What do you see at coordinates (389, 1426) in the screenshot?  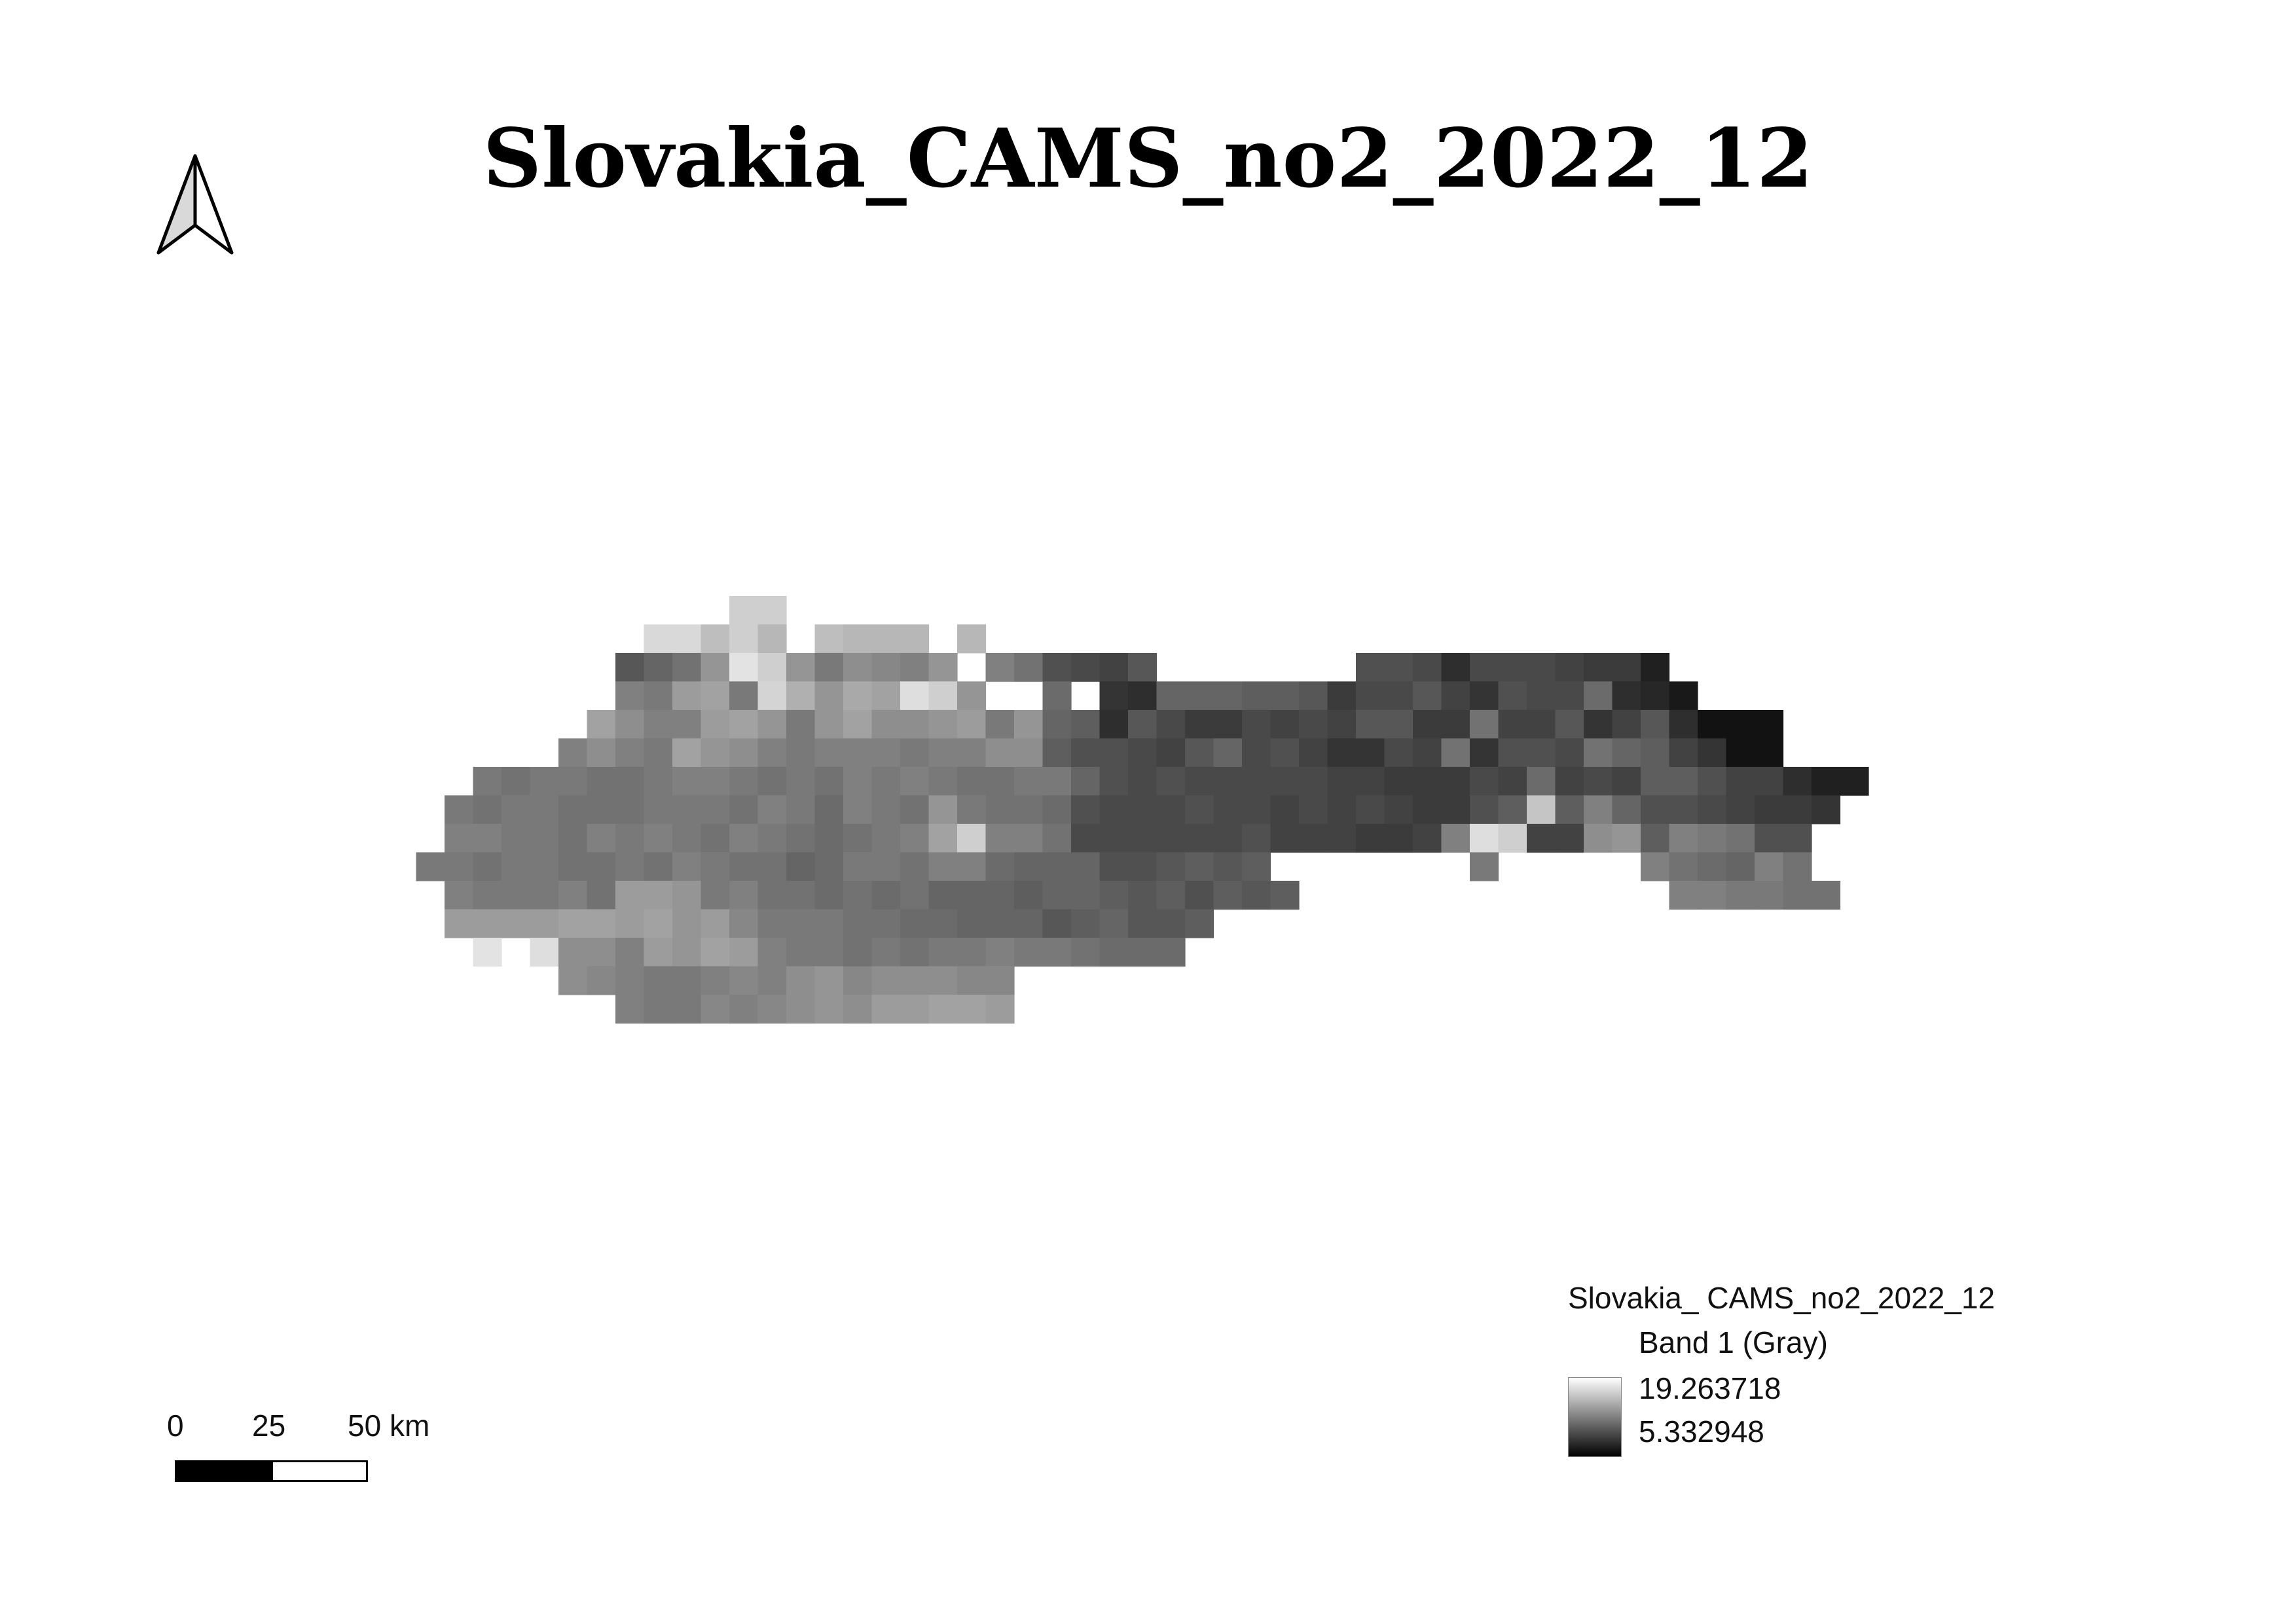 I see `scale-label-50km: 50 km` at bounding box center [389, 1426].